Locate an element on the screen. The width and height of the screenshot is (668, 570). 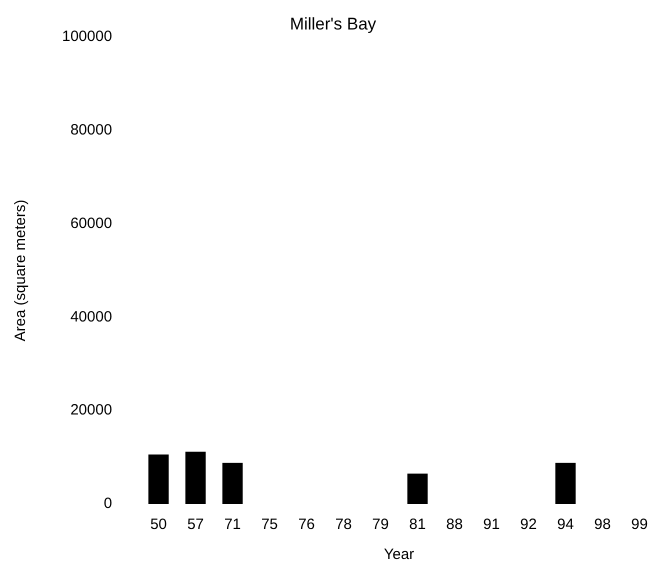
x-tick-label: 75 is located at coordinates (269, 525).